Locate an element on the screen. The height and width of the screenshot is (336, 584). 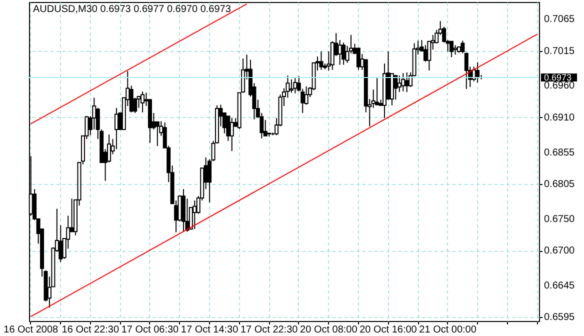
x-tick-label: 20 Oct 16:00 is located at coordinates (389, 330).